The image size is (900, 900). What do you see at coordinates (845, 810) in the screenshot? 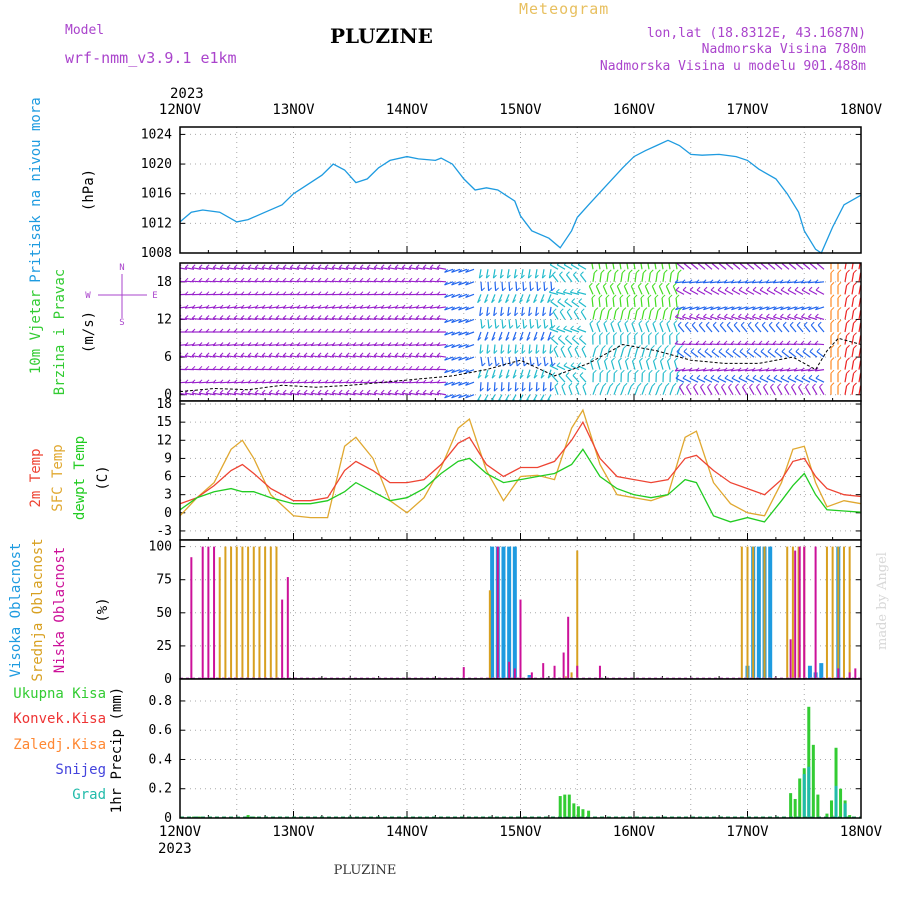
I see `hail-bar` at bounding box center [845, 810].